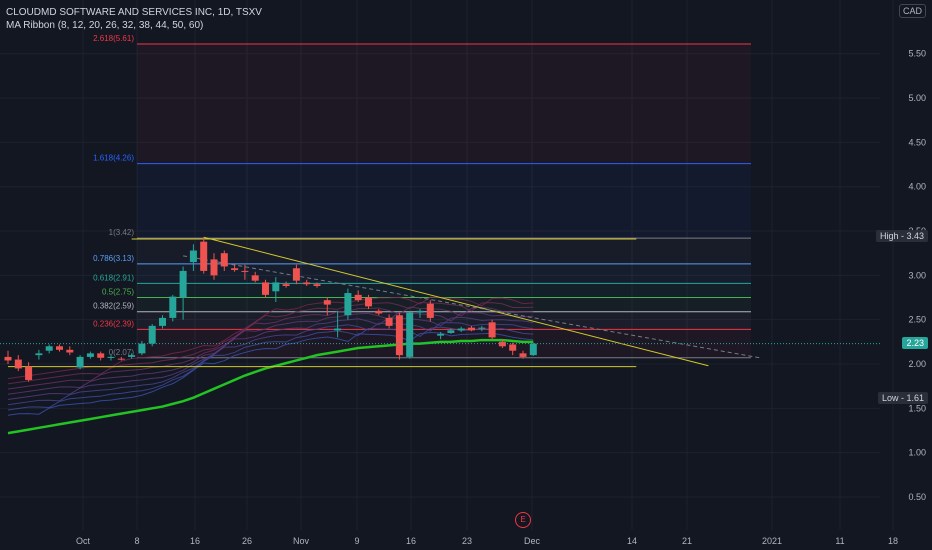 The height and width of the screenshot is (550, 932). Describe the element at coordinates (113, 38) in the screenshot. I see `fib-level-label: 2.618(5.61)` at that location.